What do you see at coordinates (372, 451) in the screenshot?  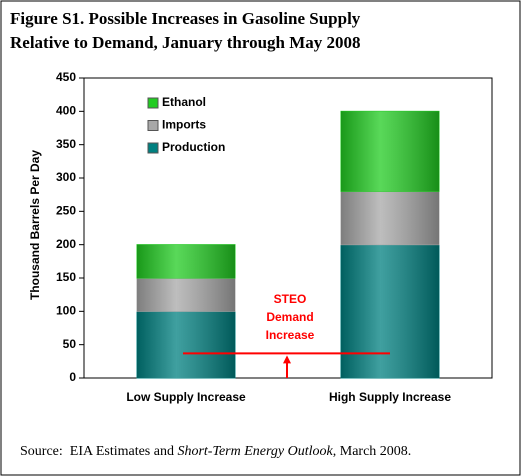 I see `source-text: , March 2008.` at bounding box center [372, 451].